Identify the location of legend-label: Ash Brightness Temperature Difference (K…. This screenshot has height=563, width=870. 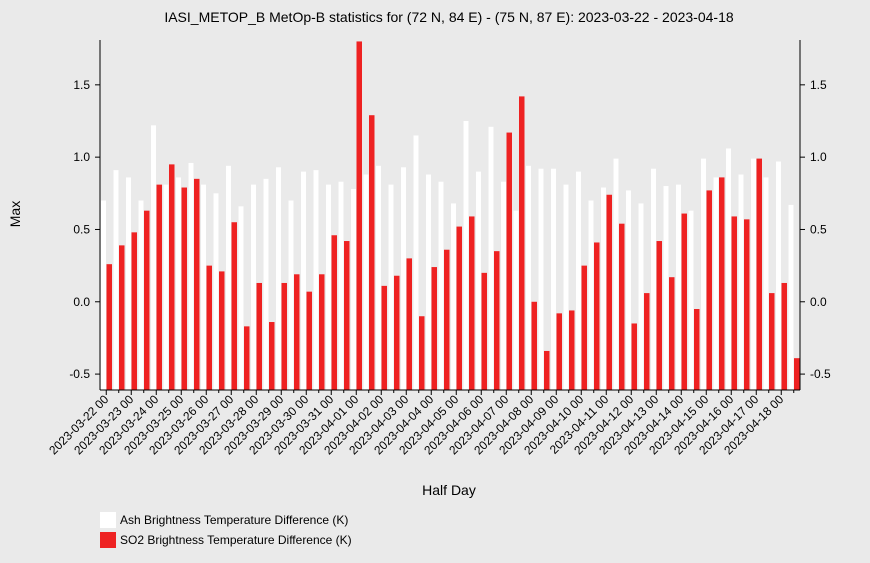
(234, 520).